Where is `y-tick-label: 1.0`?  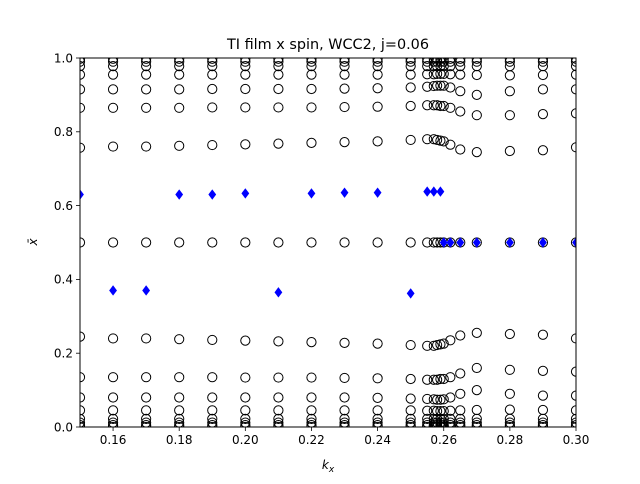
y-tick-label: 1.0 is located at coordinates (63, 58).